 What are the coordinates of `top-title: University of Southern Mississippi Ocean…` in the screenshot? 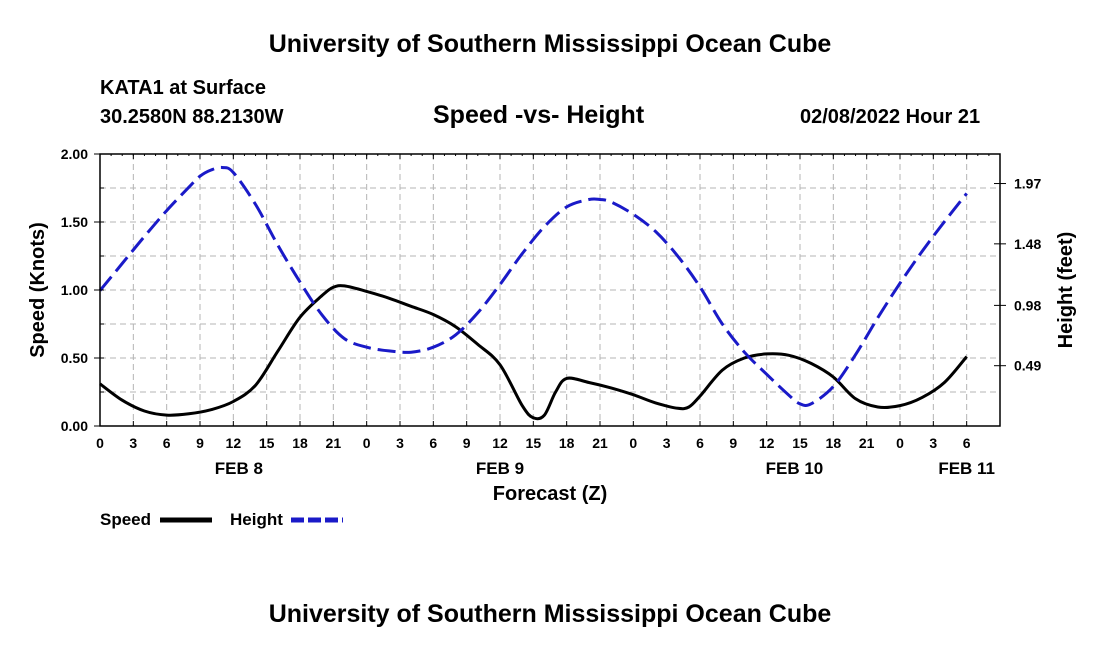 It's located at (550, 44).